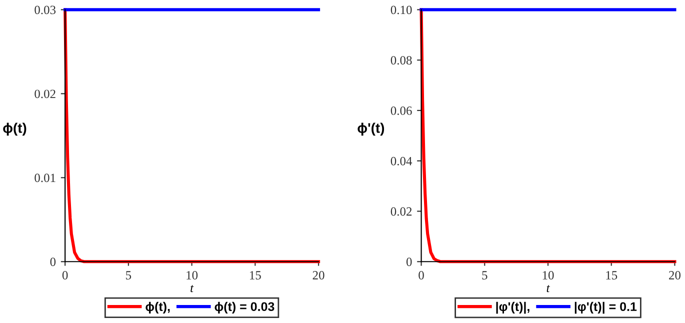  Describe the element at coordinates (371, 129) in the screenshot. I see `y-axis-title: ϕ'(t)` at that location.